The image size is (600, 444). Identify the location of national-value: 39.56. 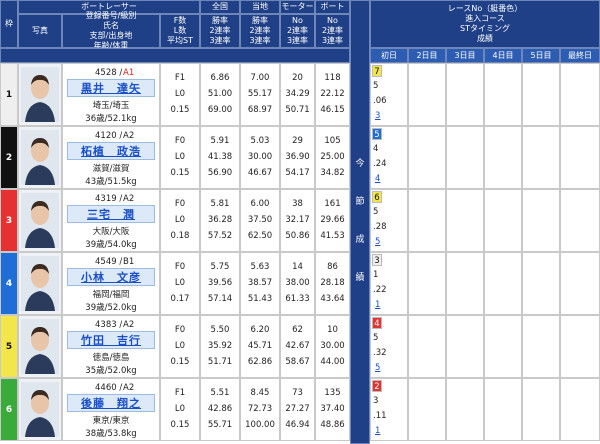
(220, 283).